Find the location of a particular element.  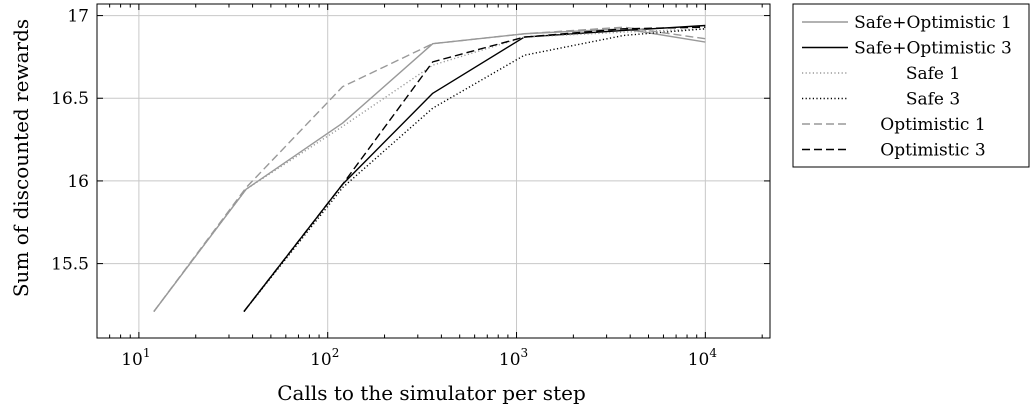

legend-label: Optimistic 3 is located at coordinates (932, 151).